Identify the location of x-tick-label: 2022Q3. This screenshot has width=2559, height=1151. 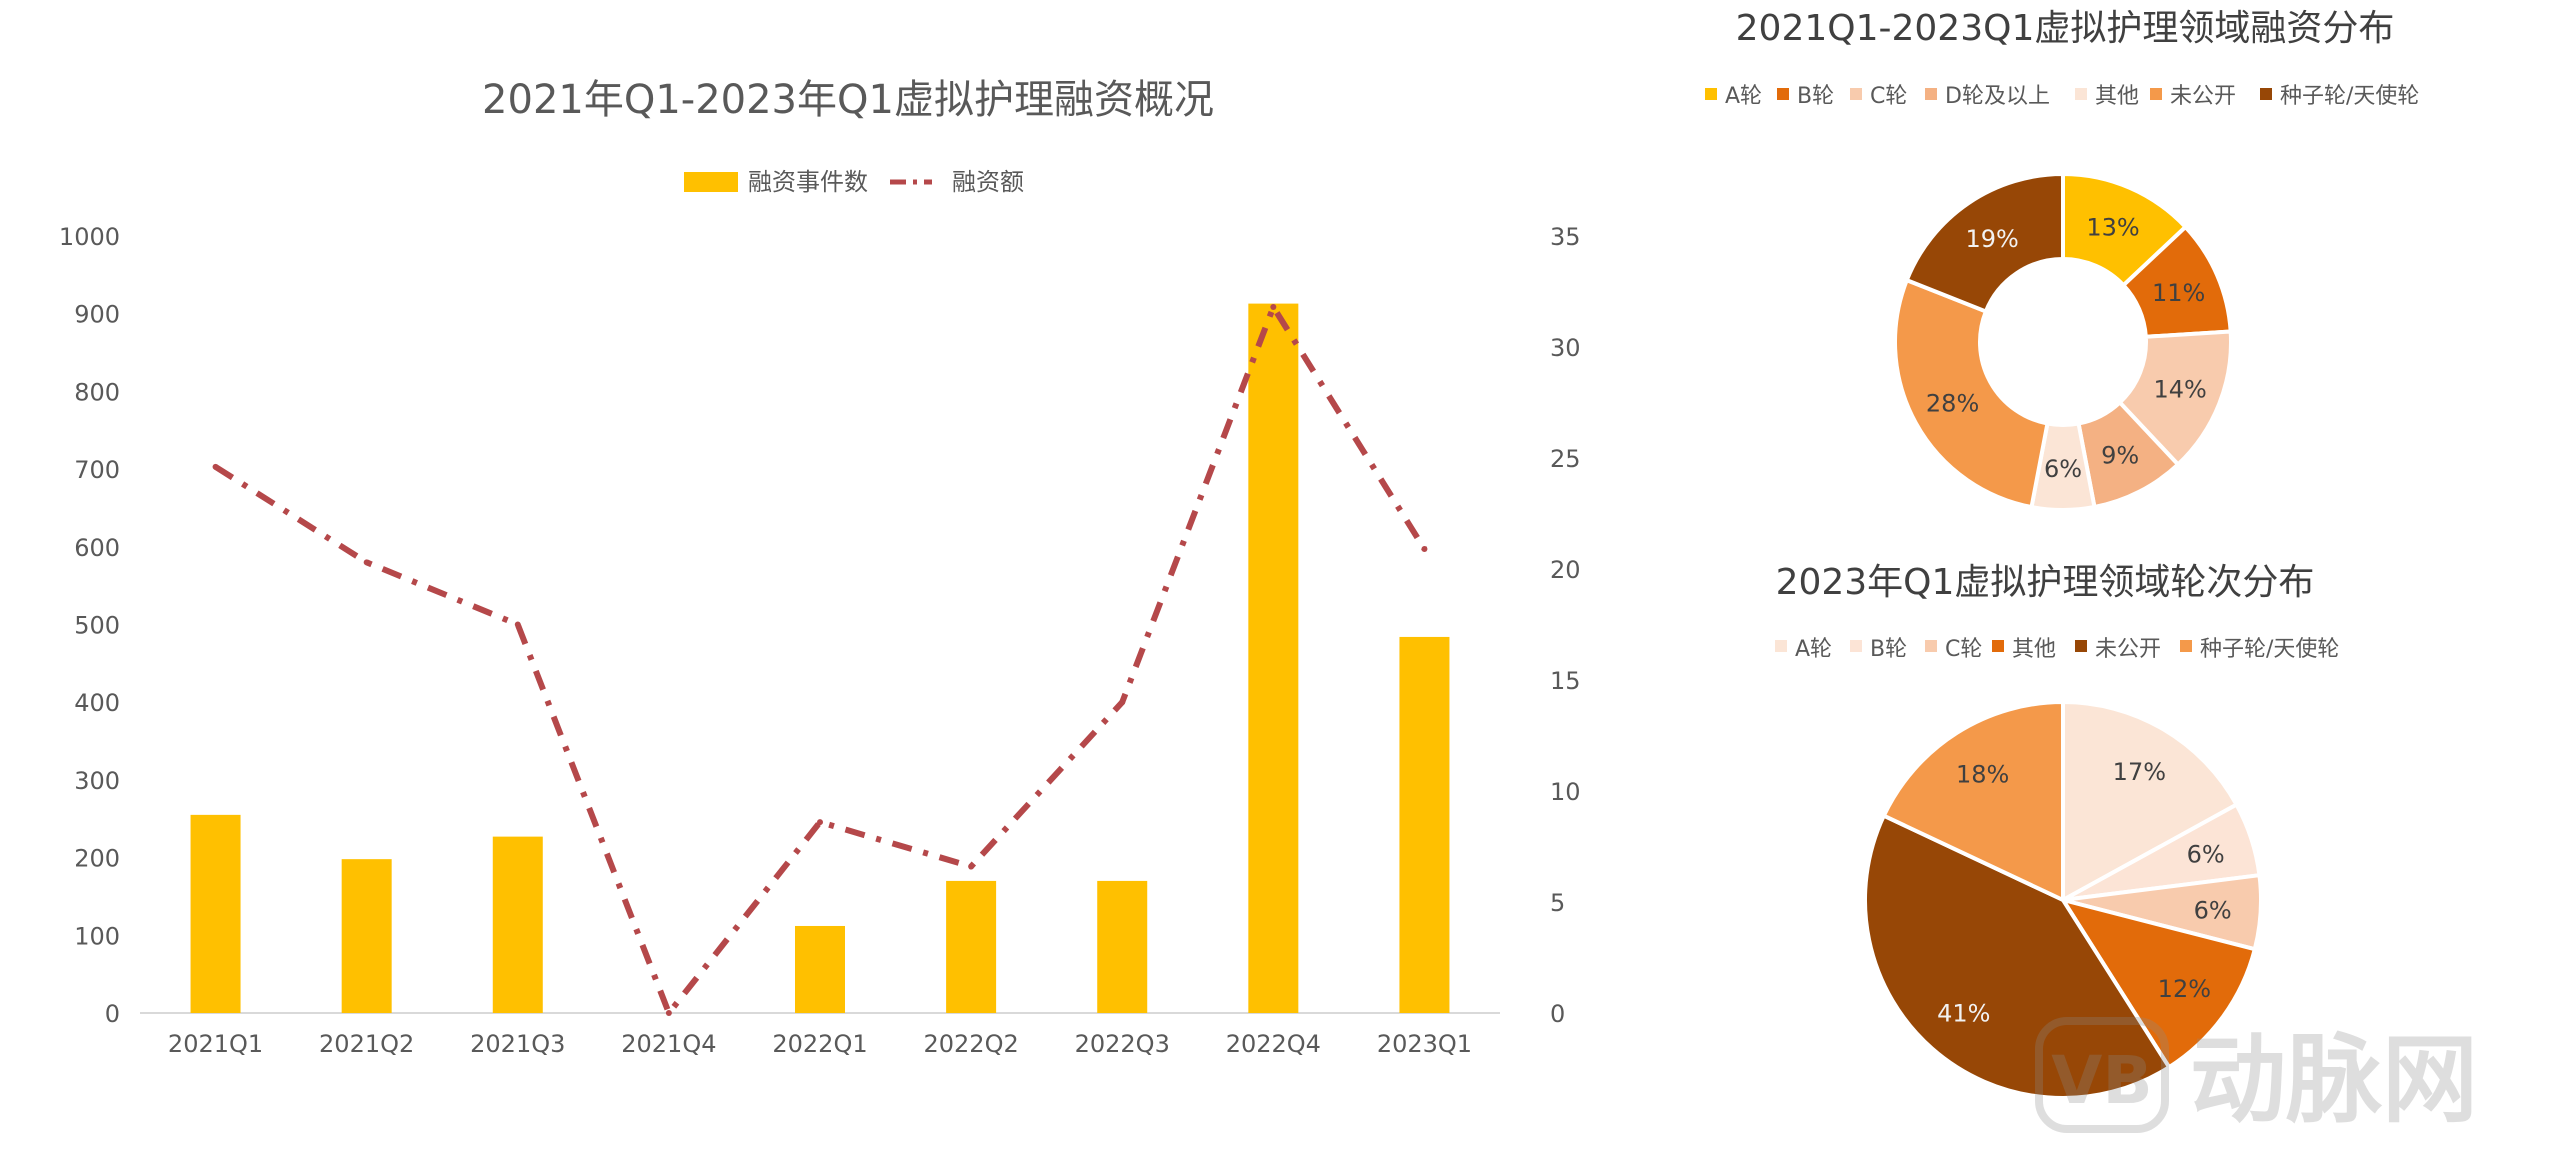
(1122, 1044).